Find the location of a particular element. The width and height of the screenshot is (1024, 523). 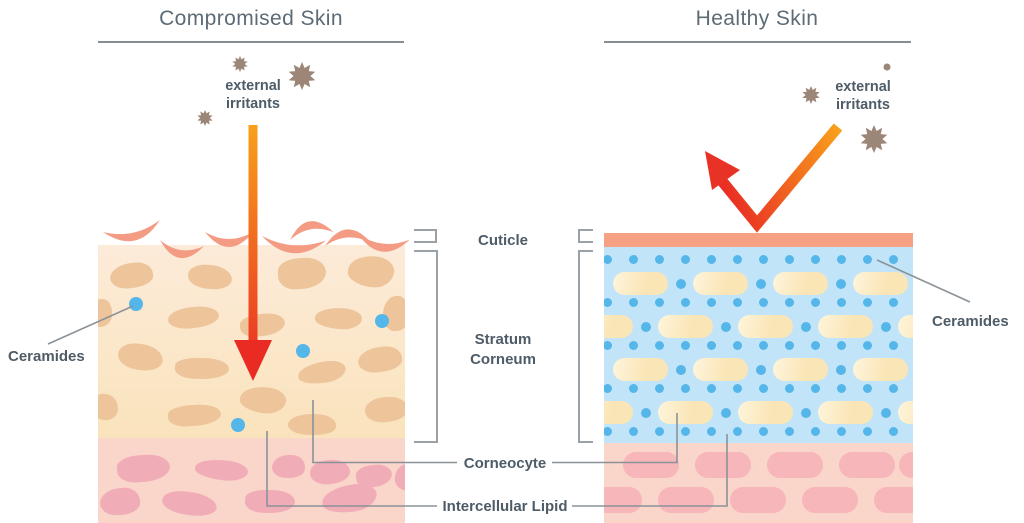

compromised-skin-title: Compromised Skin is located at coordinates (251, 18).